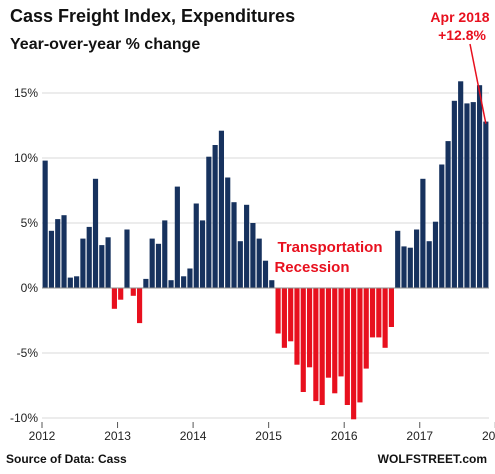 This screenshot has height=474, width=495. What do you see at coordinates (24, 418) in the screenshot?
I see `y-tick-label: -10%` at bounding box center [24, 418].